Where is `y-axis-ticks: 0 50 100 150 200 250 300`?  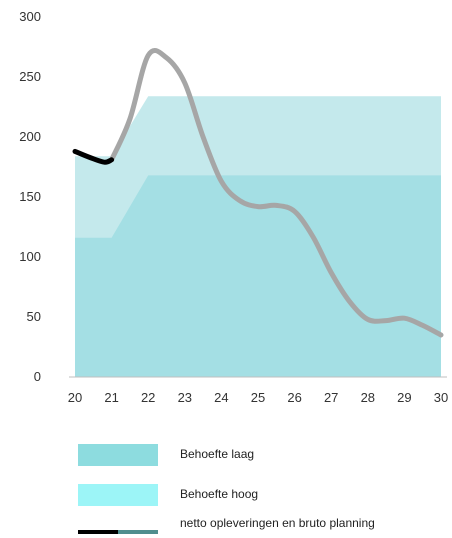 y-axis-ticks: 0 50 100 150 200 250 300 is located at coordinates (30, 196).